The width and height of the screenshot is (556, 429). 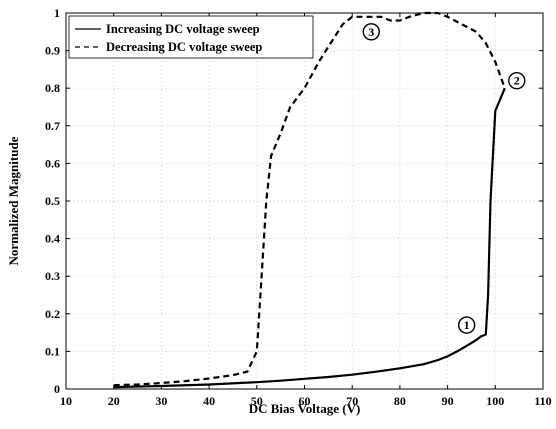 What do you see at coordinates (542, 401) in the screenshot?
I see `x-tick-label: 110` at bounding box center [542, 401].